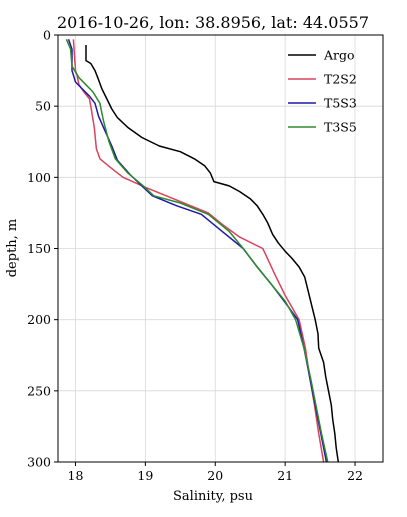 This screenshot has width=407, height=517. Describe the element at coordinates (340, 103) in the screenshot. I see `legend-label-t5s3: T5S3` at that location.